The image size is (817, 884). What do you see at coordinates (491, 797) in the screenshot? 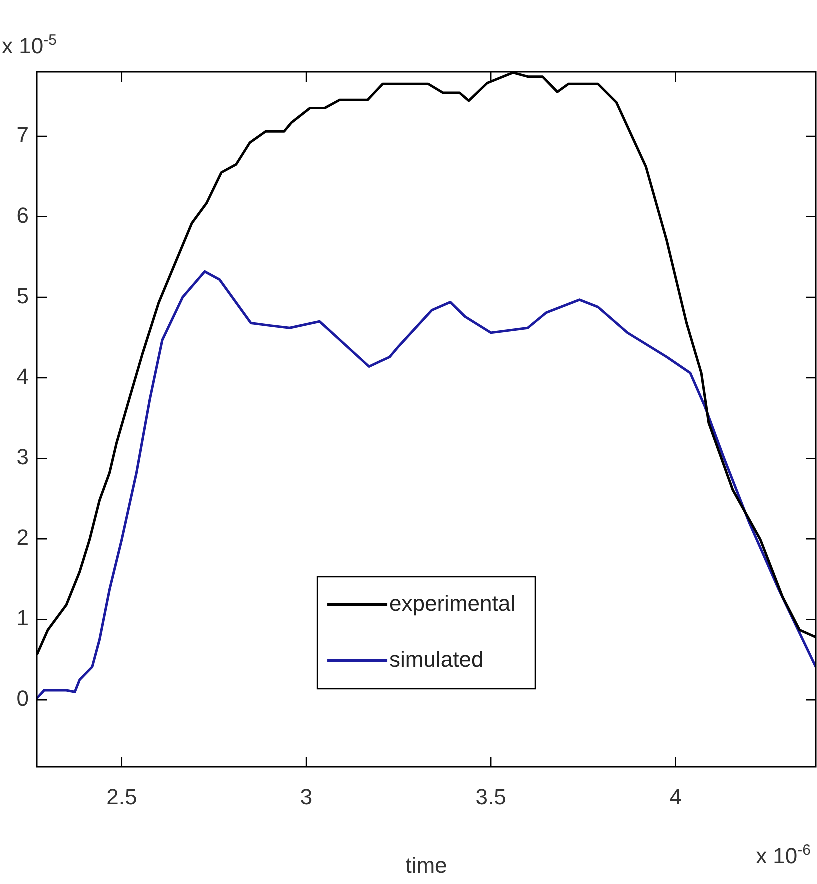
I see `x-tick-label: 3.5` at bounding box center [491, 797].